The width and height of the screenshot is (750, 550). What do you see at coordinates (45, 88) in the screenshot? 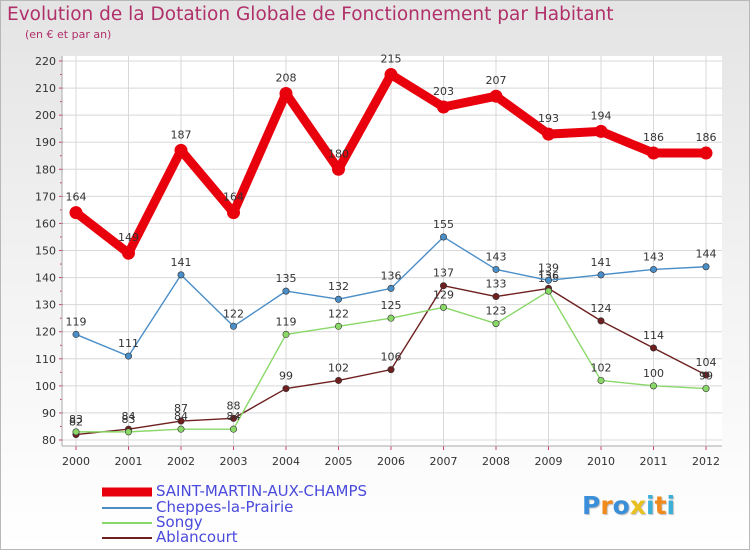
I see `y-tick-label: 210` at bounding box center [45, 88].